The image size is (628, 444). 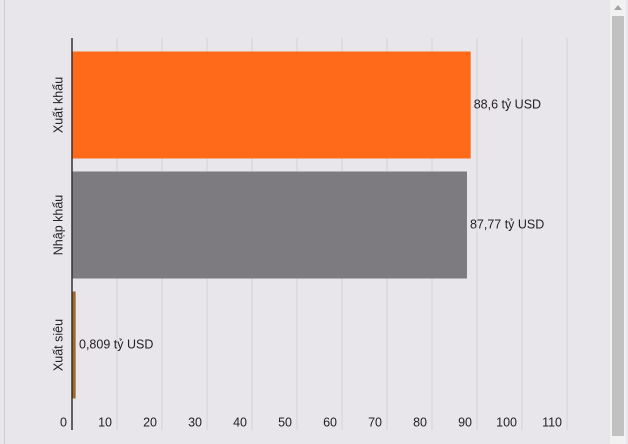 I want to click on x-tick-label: 0, so click(x=63, y=422).